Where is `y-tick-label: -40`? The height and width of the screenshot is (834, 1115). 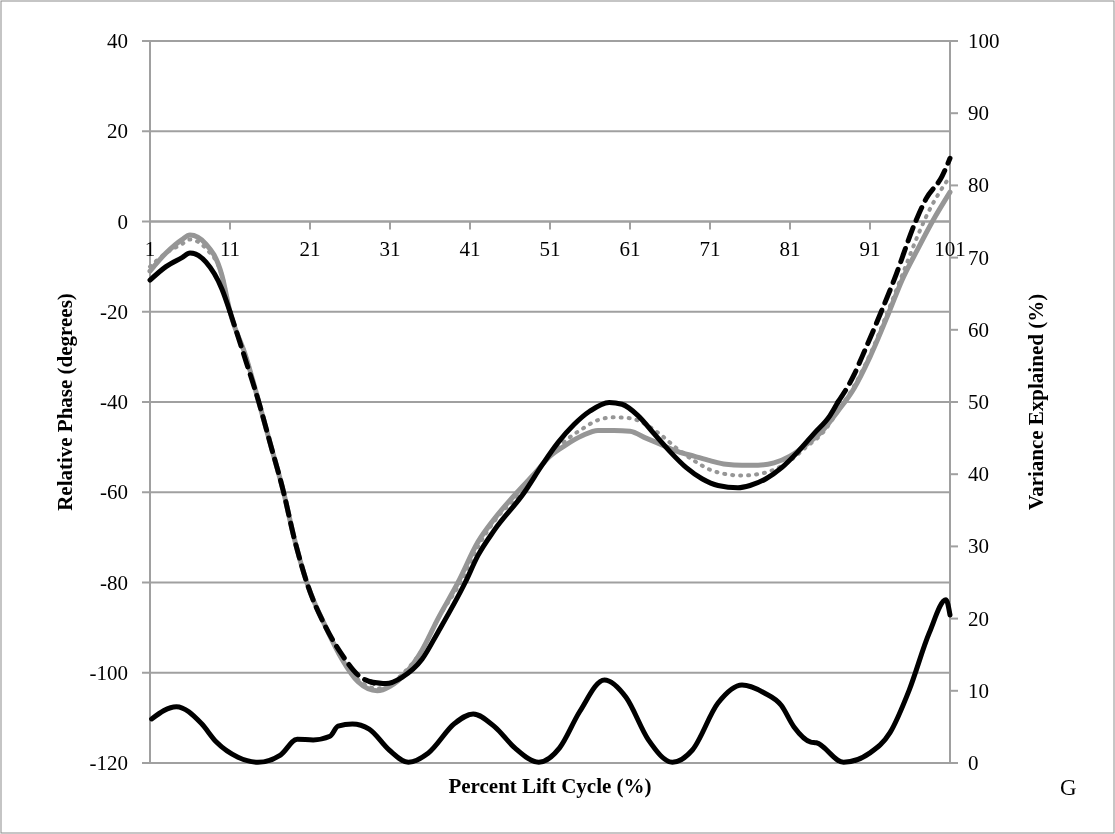
y-tick-label: -40 is located at coordinates (114, 402).